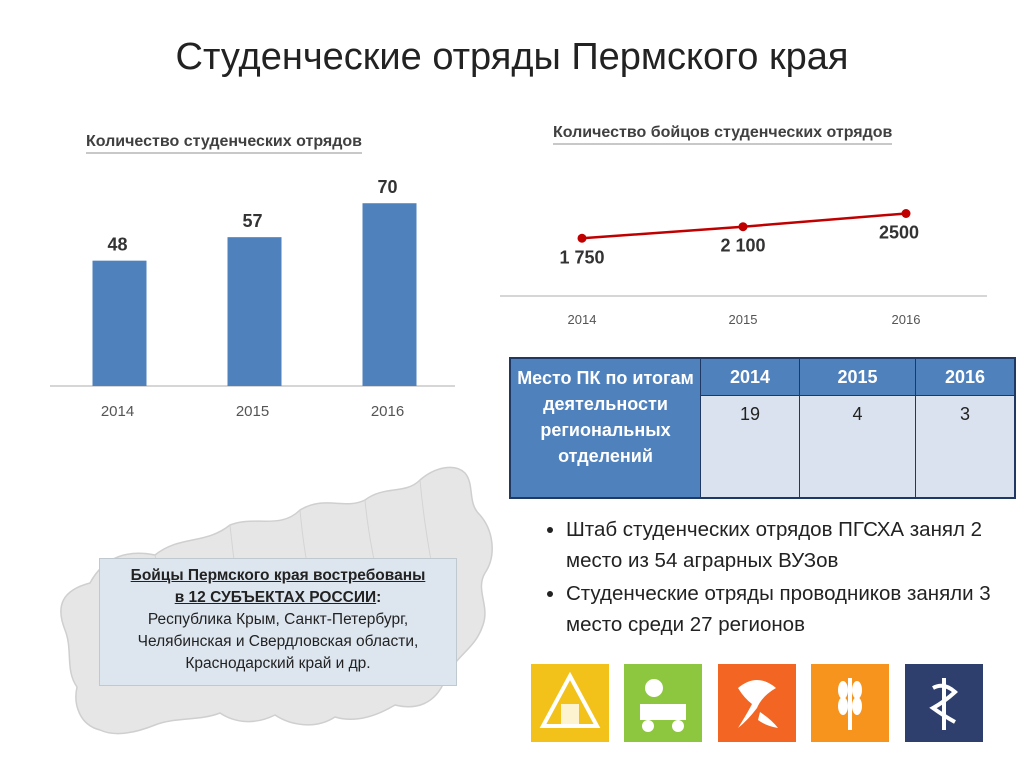 The height and width of the screenshot is (767, 1024). I want to click on bar-chart: 48 2014 57 2015 70 2016, so click(252, 298).